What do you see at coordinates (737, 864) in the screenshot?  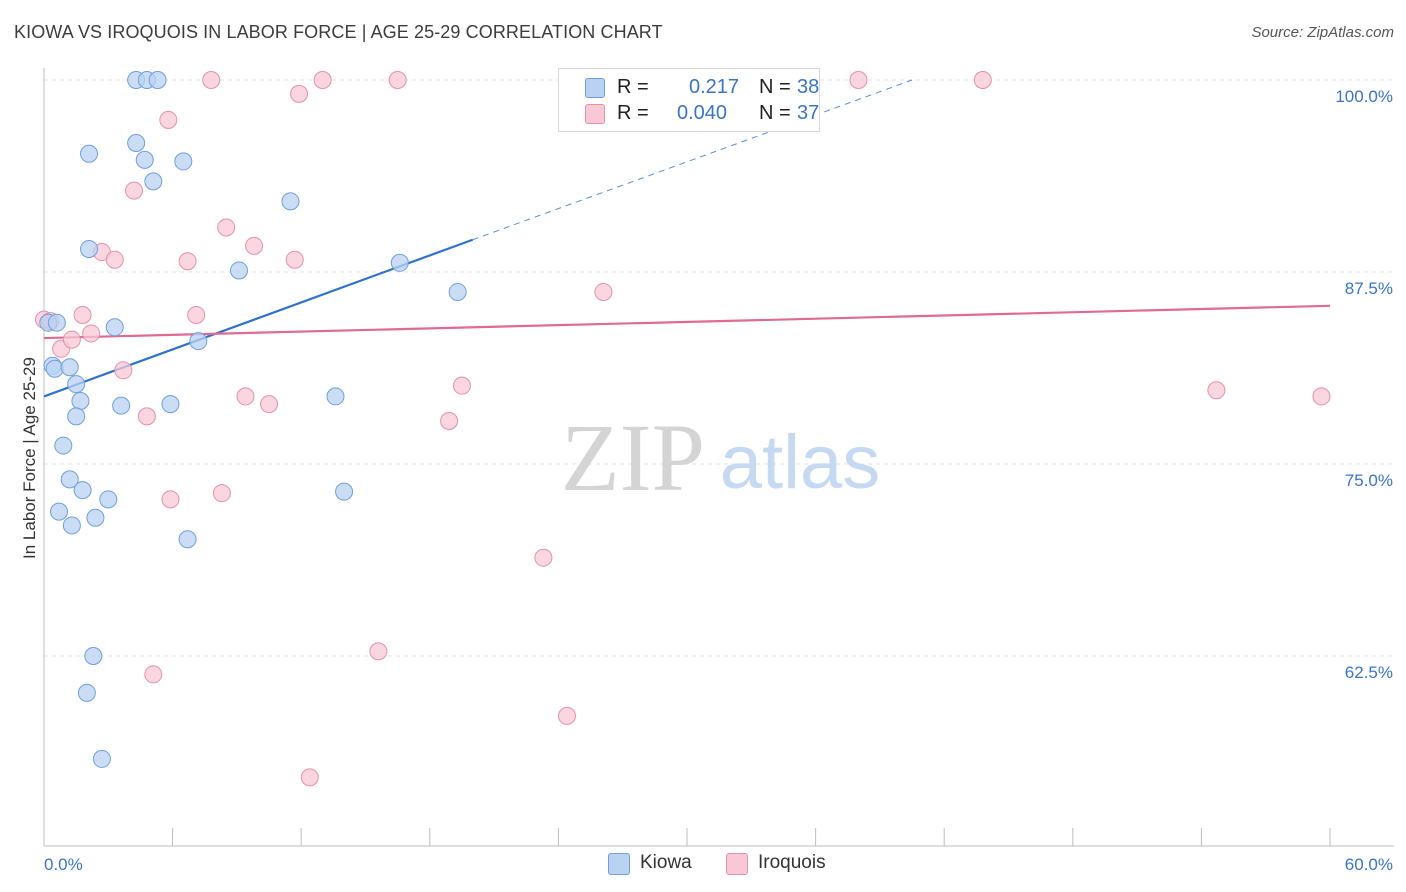 I see `iroquois-legend-swatch` at bounding box center [737, 864].